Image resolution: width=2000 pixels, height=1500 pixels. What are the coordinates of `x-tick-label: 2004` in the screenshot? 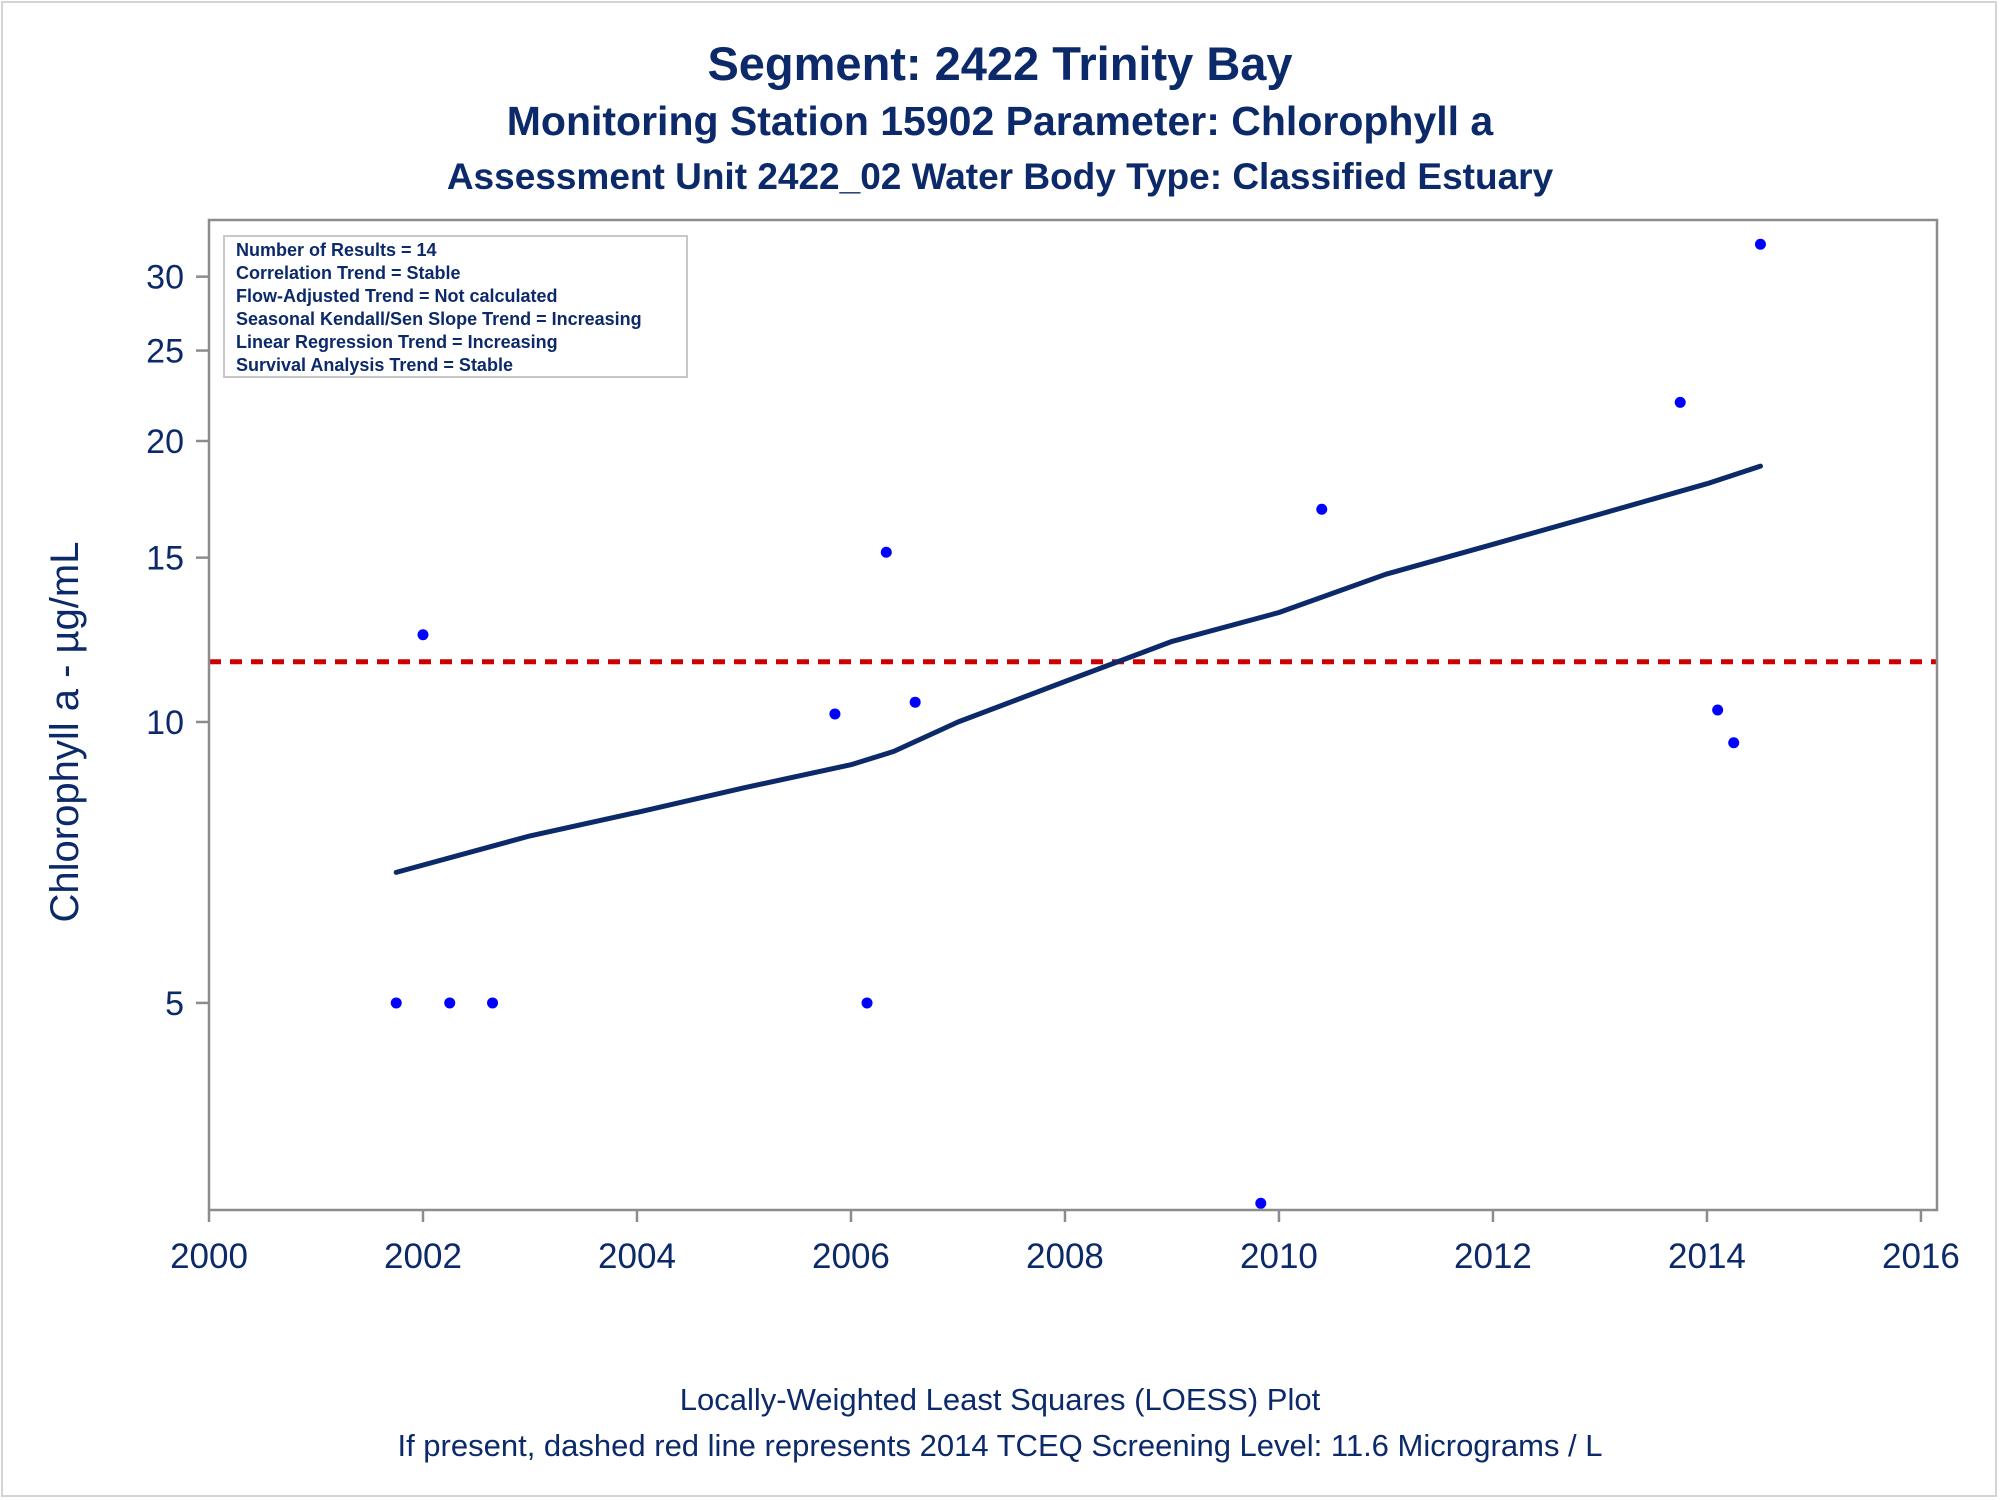 It's located at (637, 1256).